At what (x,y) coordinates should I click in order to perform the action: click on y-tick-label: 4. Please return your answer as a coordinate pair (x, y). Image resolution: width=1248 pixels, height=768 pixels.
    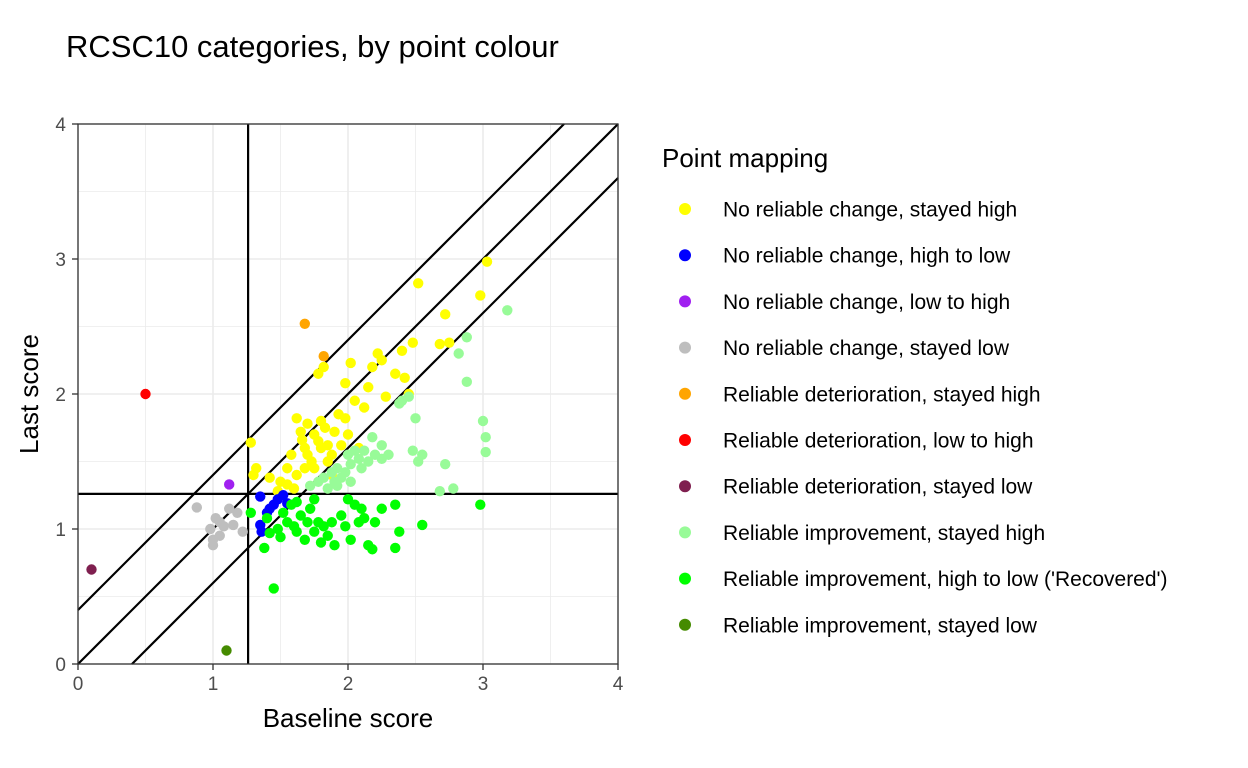
    Looking at the image, I should click on (60, 125).